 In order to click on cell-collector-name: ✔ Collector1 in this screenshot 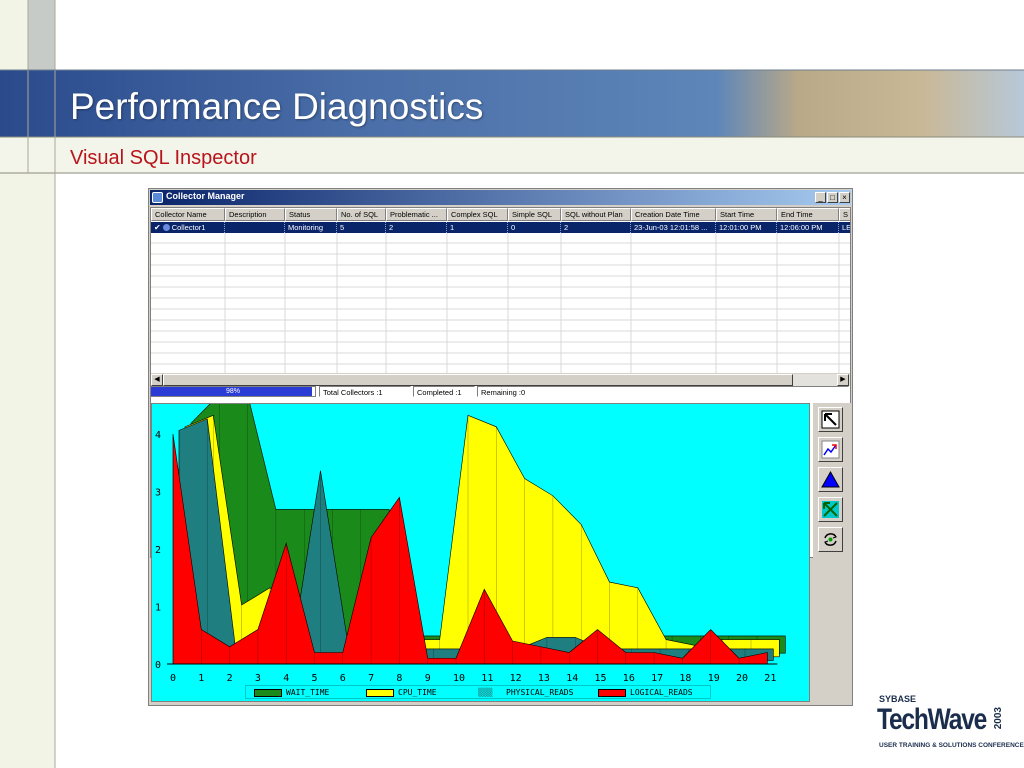, I will do `click(188, 227)`.